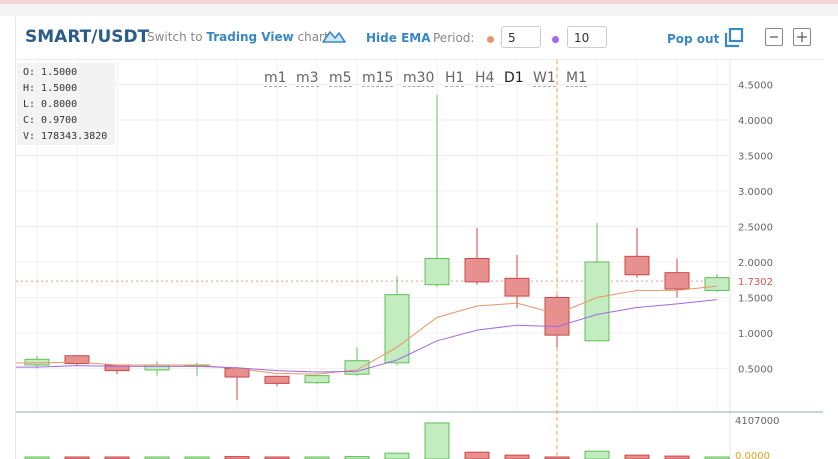 The height and width of the screenshot is (459, 838). I want to click on price-tick-label: 3.0000, so click(755, 192).